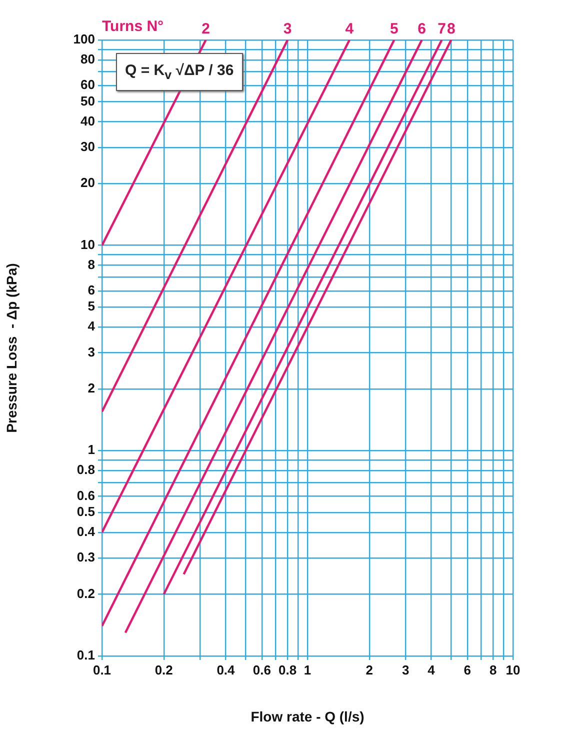 This screenshot has height=730, width=563. Describe the element at coordinates (86, 531) in the screenshot. I see `y-tick-label: 0.4` at that location.